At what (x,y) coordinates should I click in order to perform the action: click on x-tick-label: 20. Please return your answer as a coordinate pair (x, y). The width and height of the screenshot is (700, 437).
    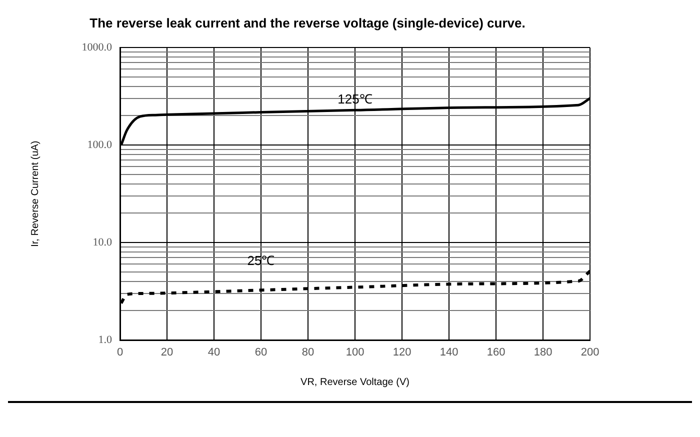
    Looking at the image, I should click on (167, 352).